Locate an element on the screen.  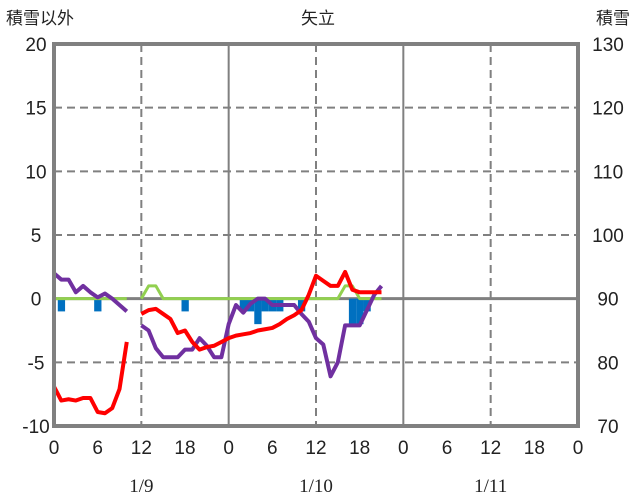
left-axis-title: 積雪以外 is located at coordinates (40, 19).